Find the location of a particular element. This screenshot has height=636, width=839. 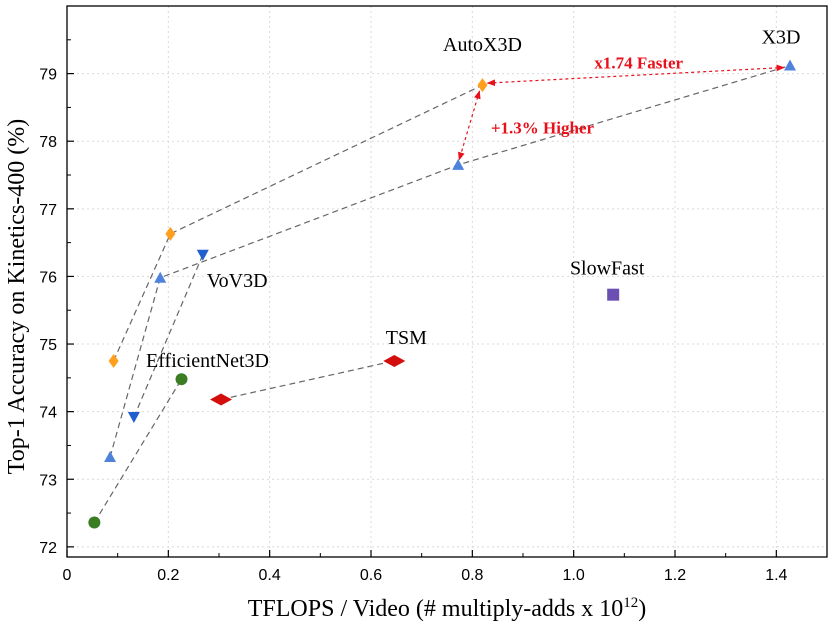

x-tick-label: 1.2 is located at coordinates (675, 575).